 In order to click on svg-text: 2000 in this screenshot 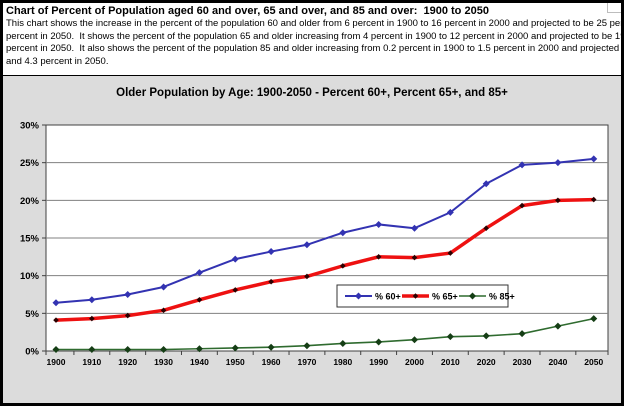, I will do `click(414, 362)`.